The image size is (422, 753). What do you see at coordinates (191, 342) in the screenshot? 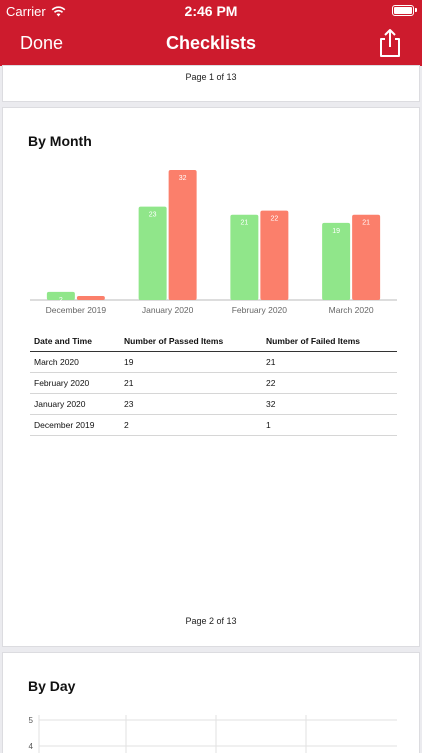
I see `column-header: Number of Passed Items` at bounding box center [191, 342].